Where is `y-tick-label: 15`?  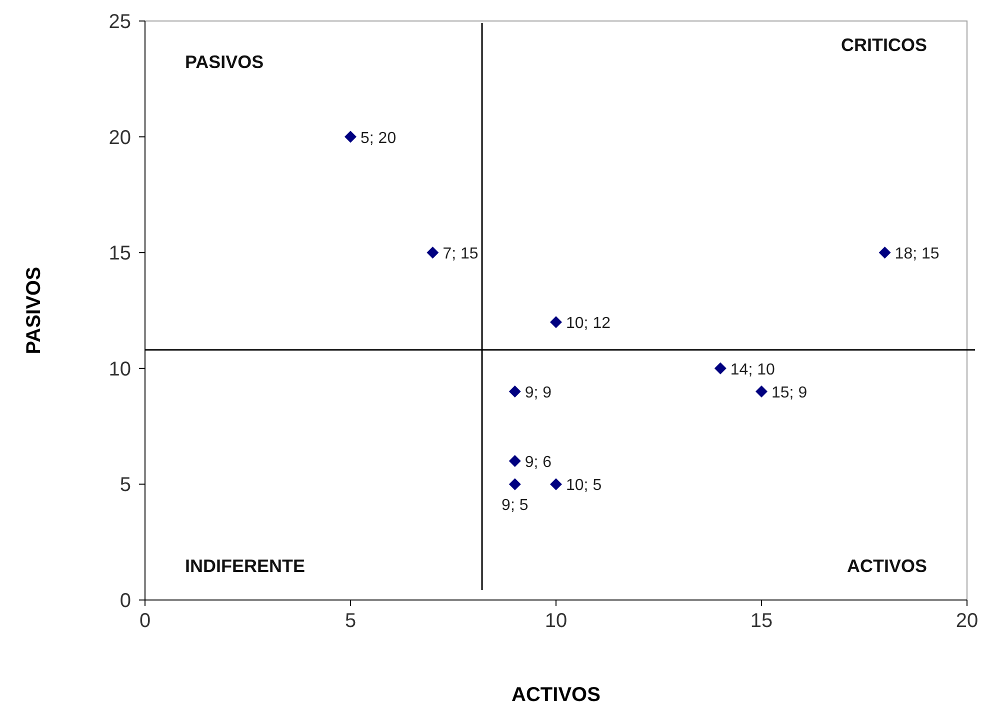
y-tick-label: 15 is located at coordinates (119, 253).